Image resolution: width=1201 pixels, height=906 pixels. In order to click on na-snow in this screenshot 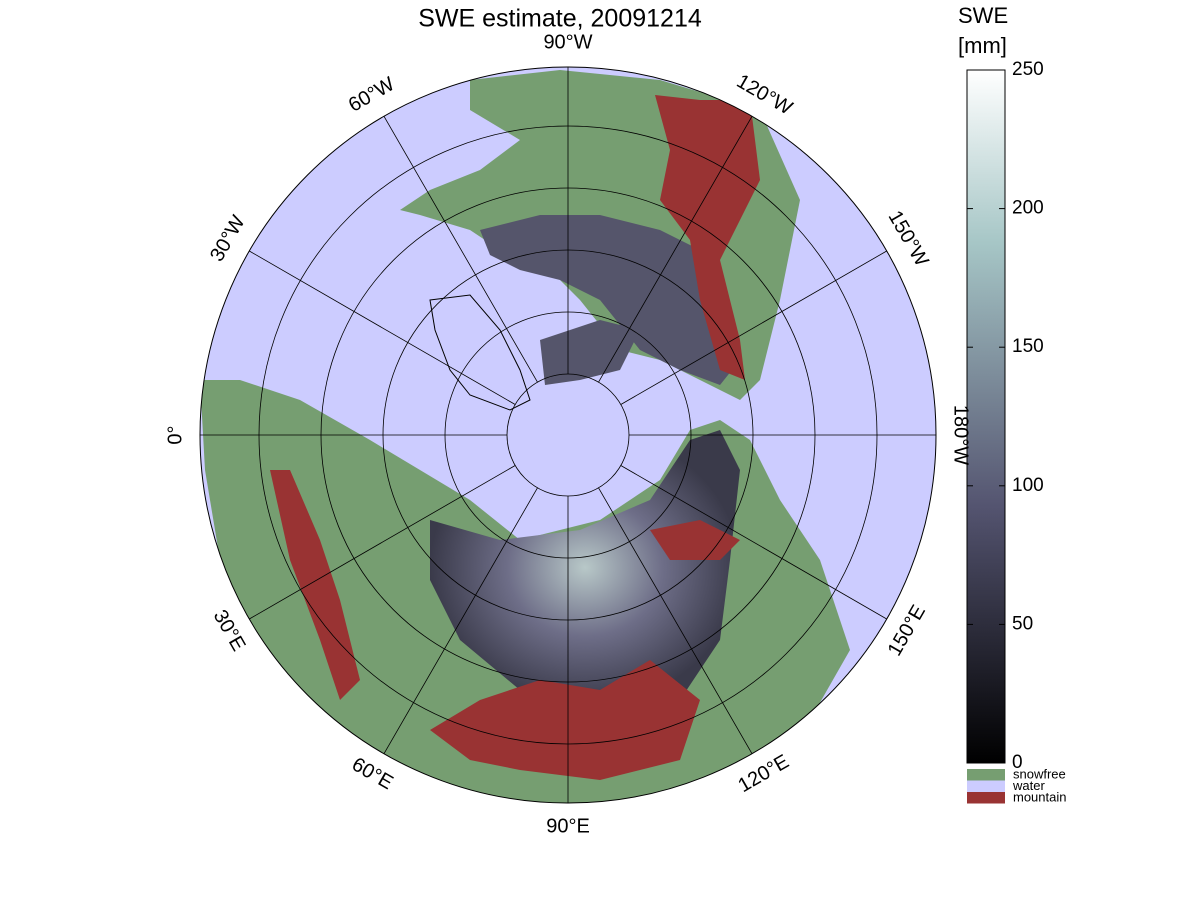, I will do `click(610, 300)`.